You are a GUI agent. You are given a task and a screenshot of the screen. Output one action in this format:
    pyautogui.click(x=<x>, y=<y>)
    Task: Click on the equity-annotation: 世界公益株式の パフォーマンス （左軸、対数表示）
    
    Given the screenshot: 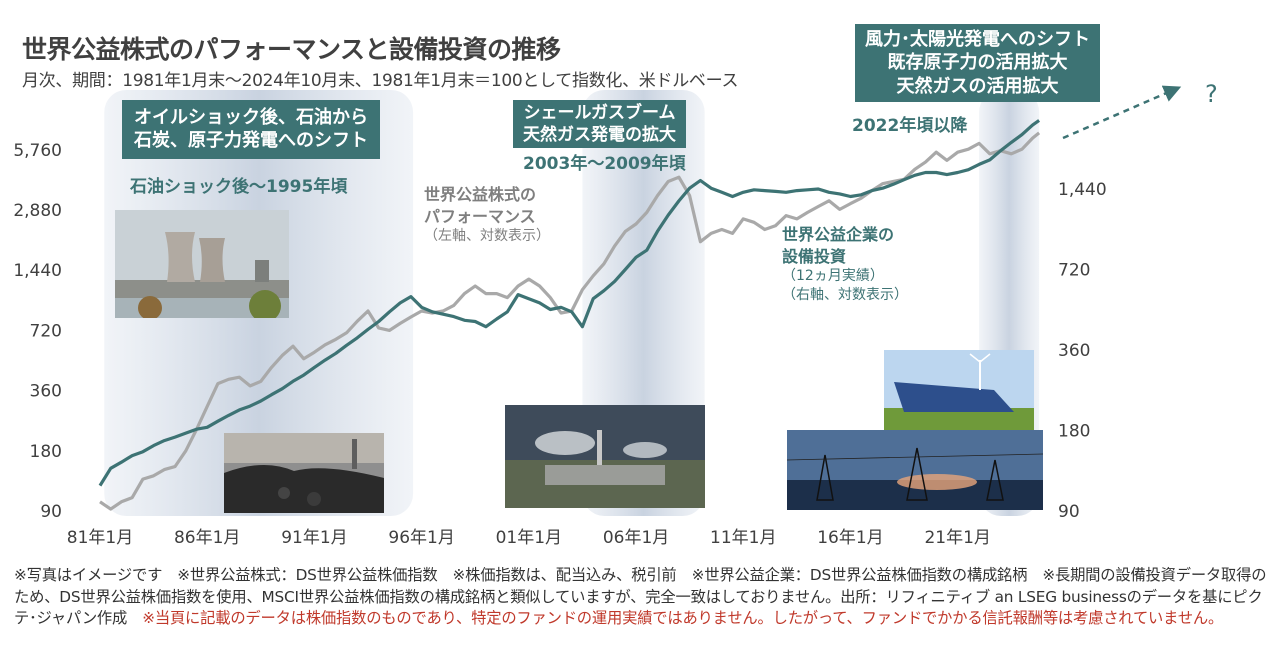 What is the action you would take?
    pyautogui.click(x=487, y=215)
    